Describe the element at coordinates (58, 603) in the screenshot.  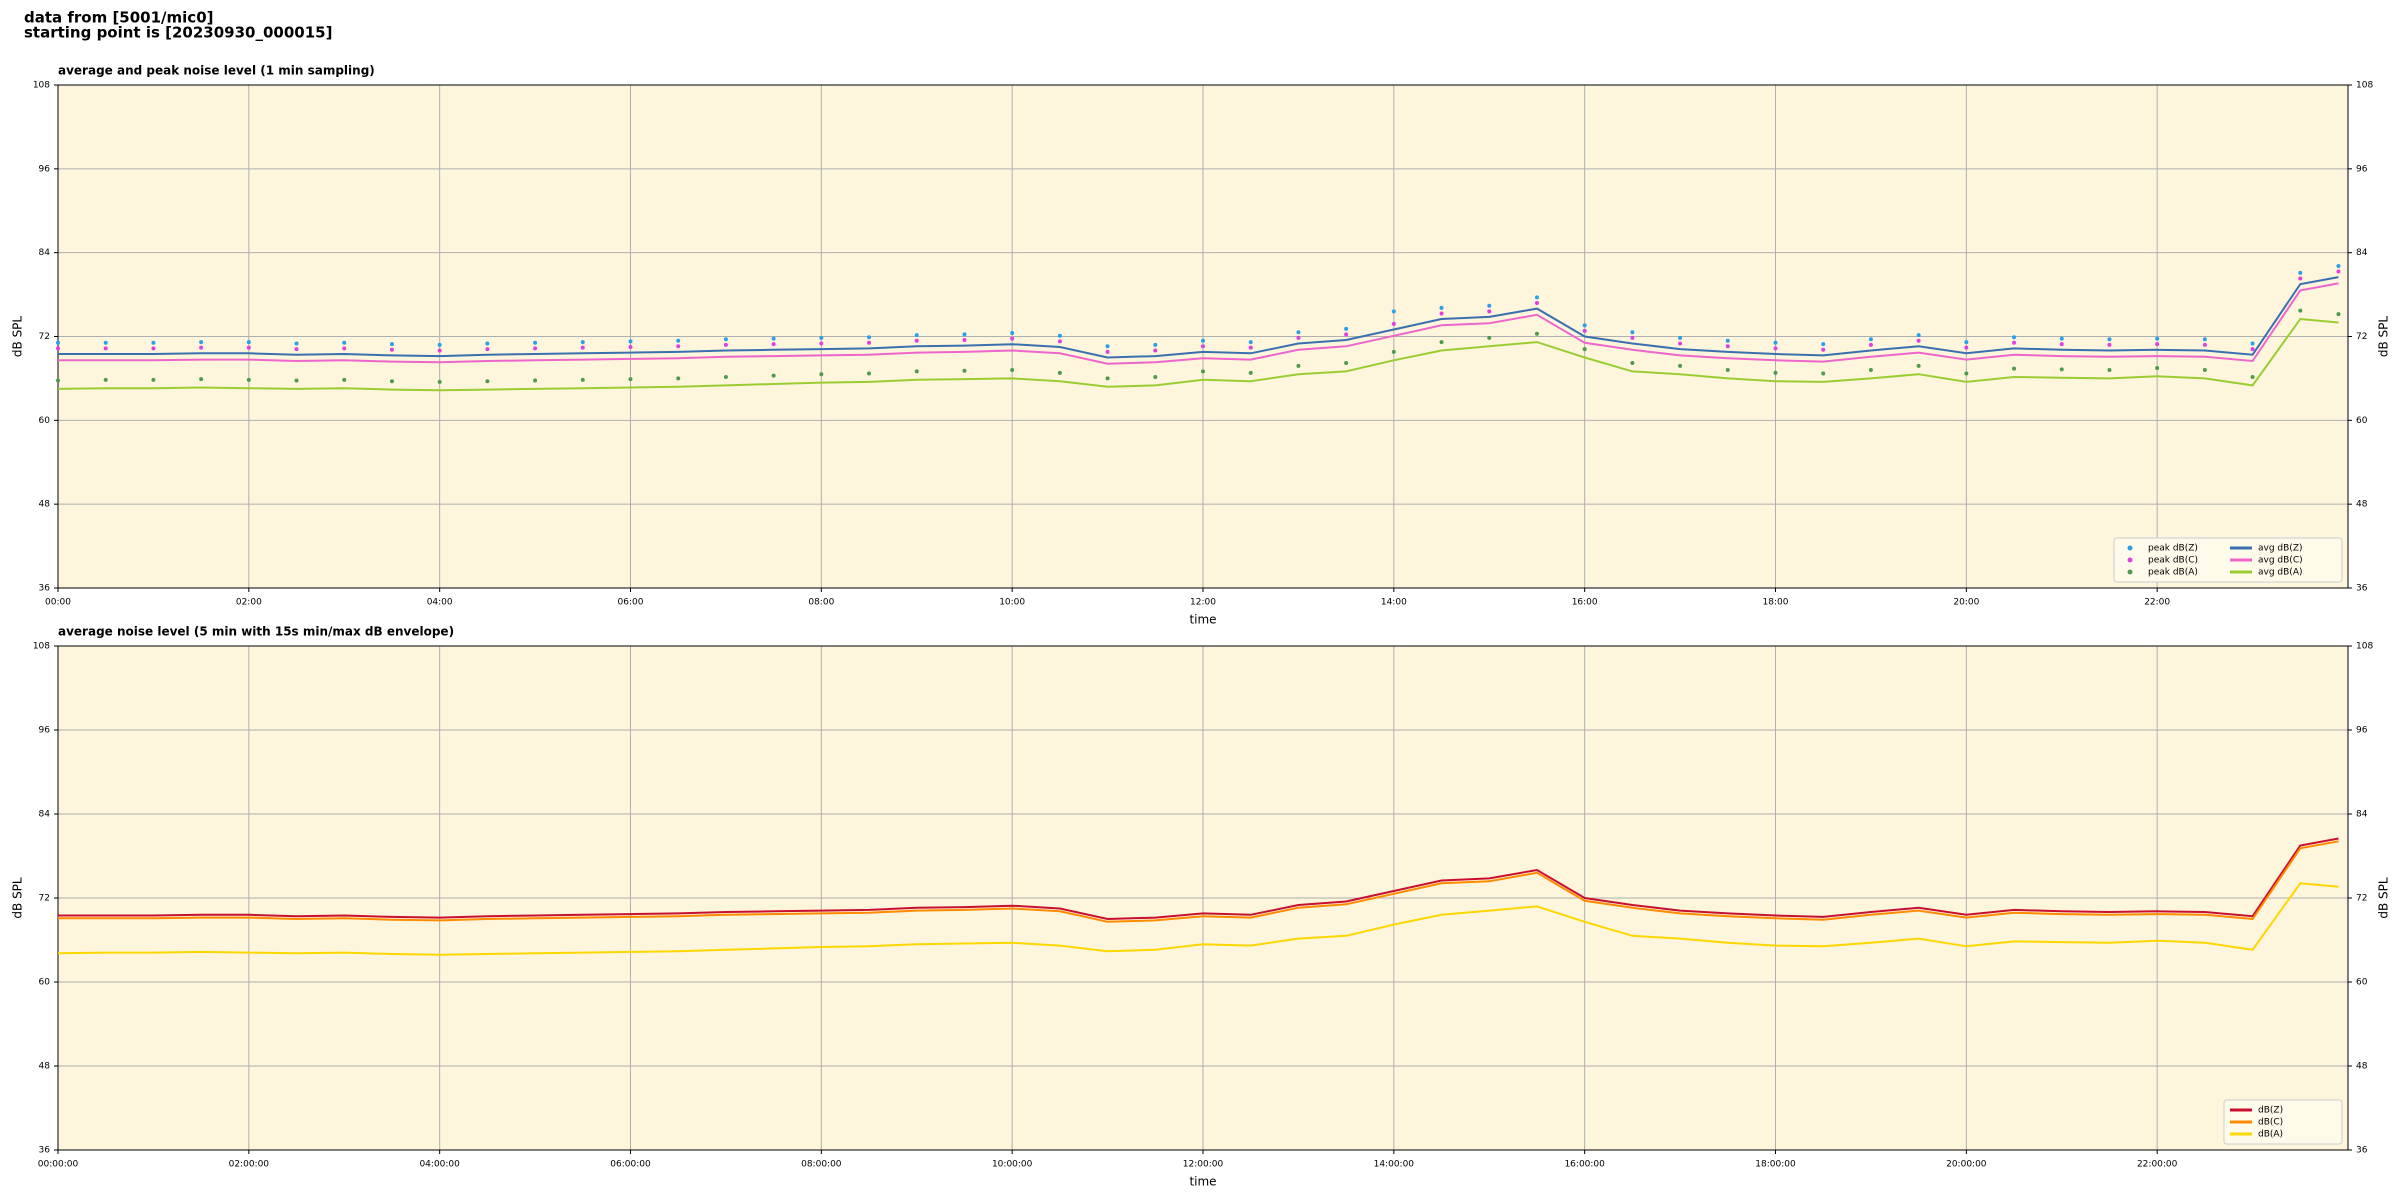
I see `x-tick-label: 00:00` at that location.